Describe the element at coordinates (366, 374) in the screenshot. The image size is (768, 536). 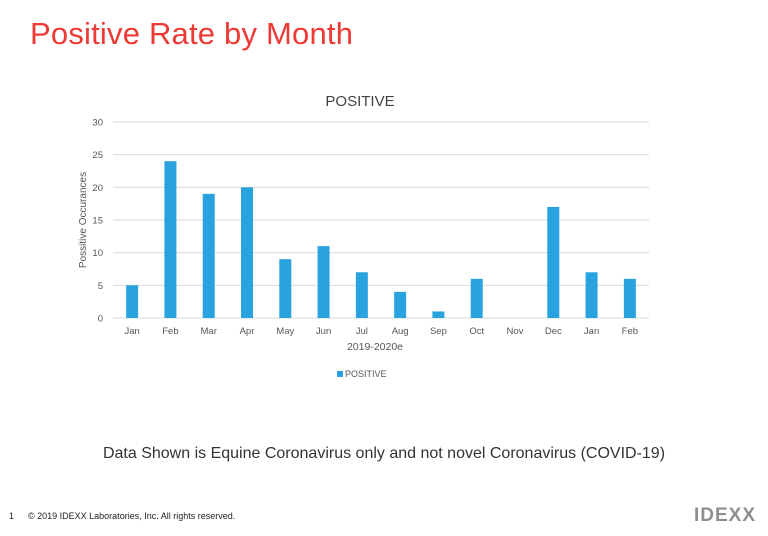
I see `legend-label: POSITIVE` at that location.